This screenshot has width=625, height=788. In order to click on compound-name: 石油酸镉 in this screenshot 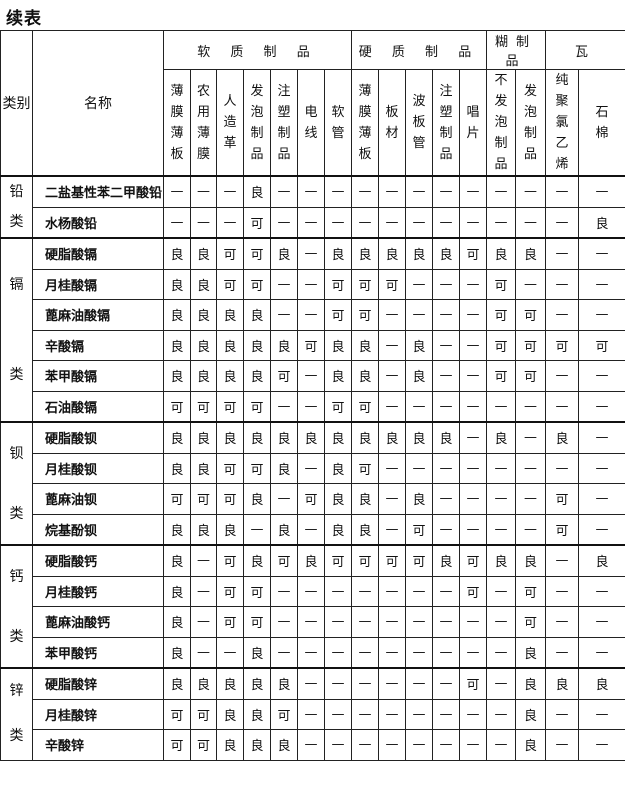, I will do `click(98, 406)`.